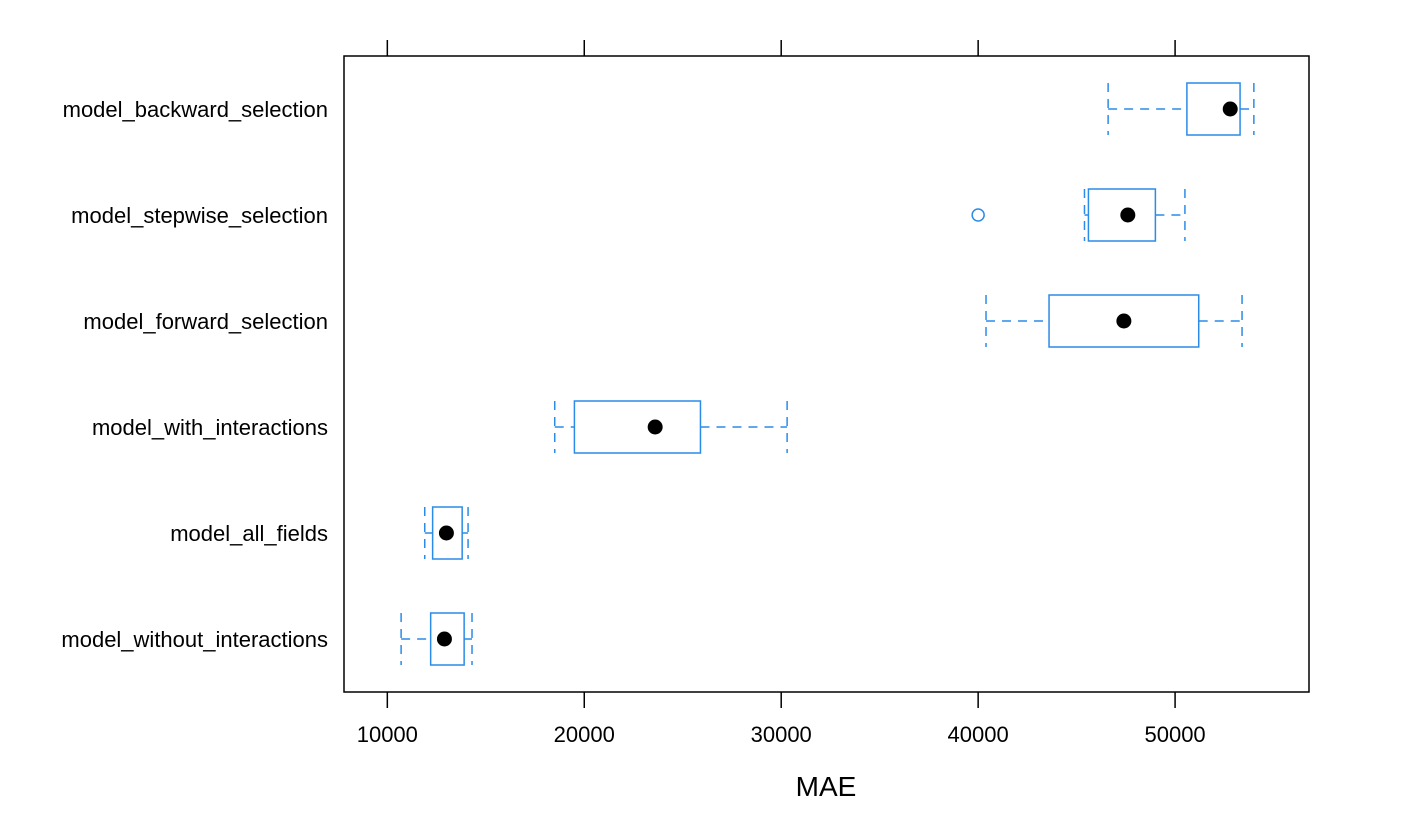 This screenshot has width=1404, height=818. Describe the element at coordinates (584, 734) in the screenshot. I see `x-tick-label: 20000` at that location.